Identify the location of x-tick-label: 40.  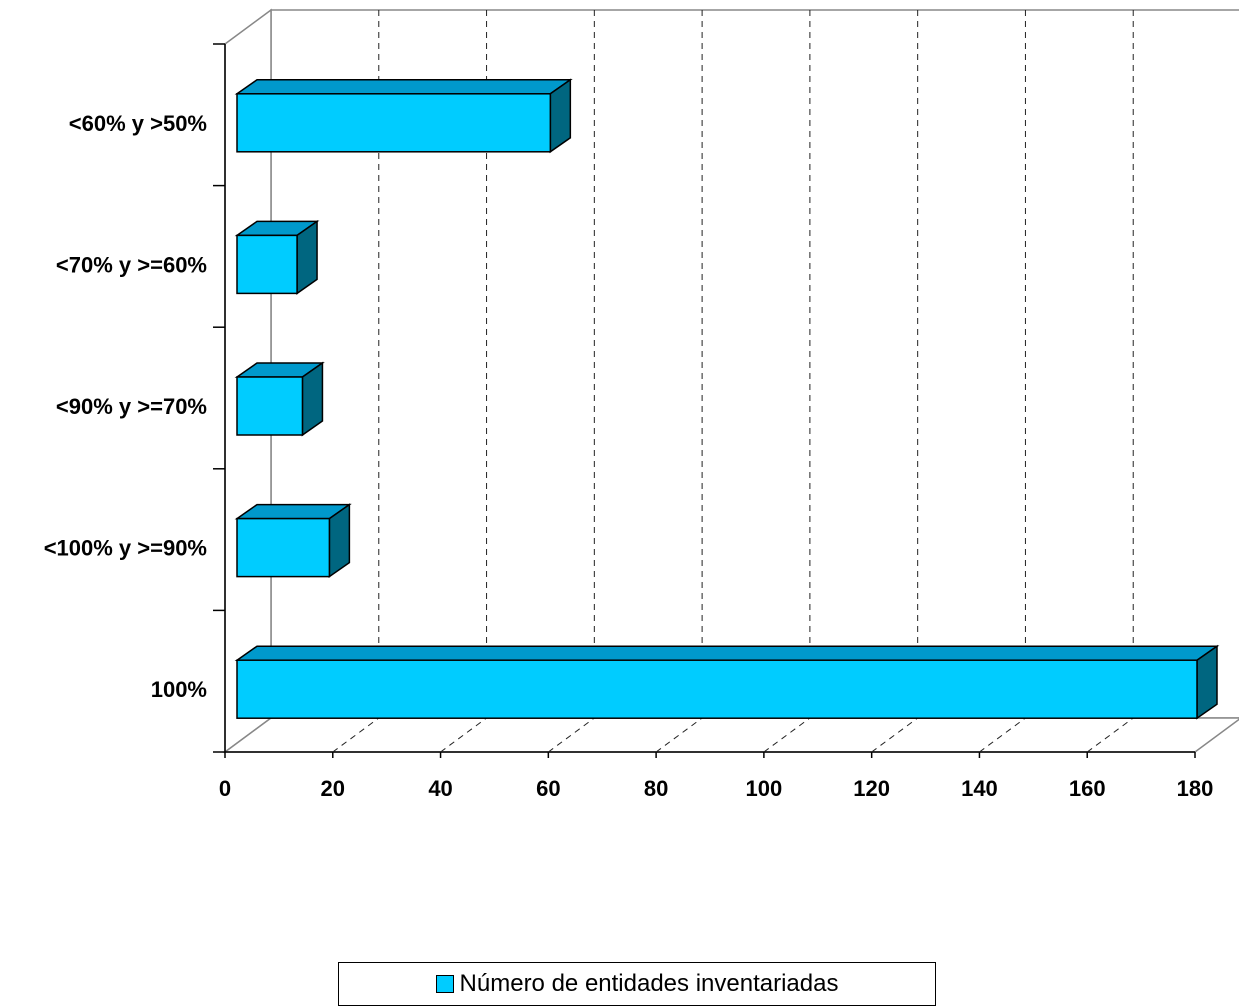
(440, 788).